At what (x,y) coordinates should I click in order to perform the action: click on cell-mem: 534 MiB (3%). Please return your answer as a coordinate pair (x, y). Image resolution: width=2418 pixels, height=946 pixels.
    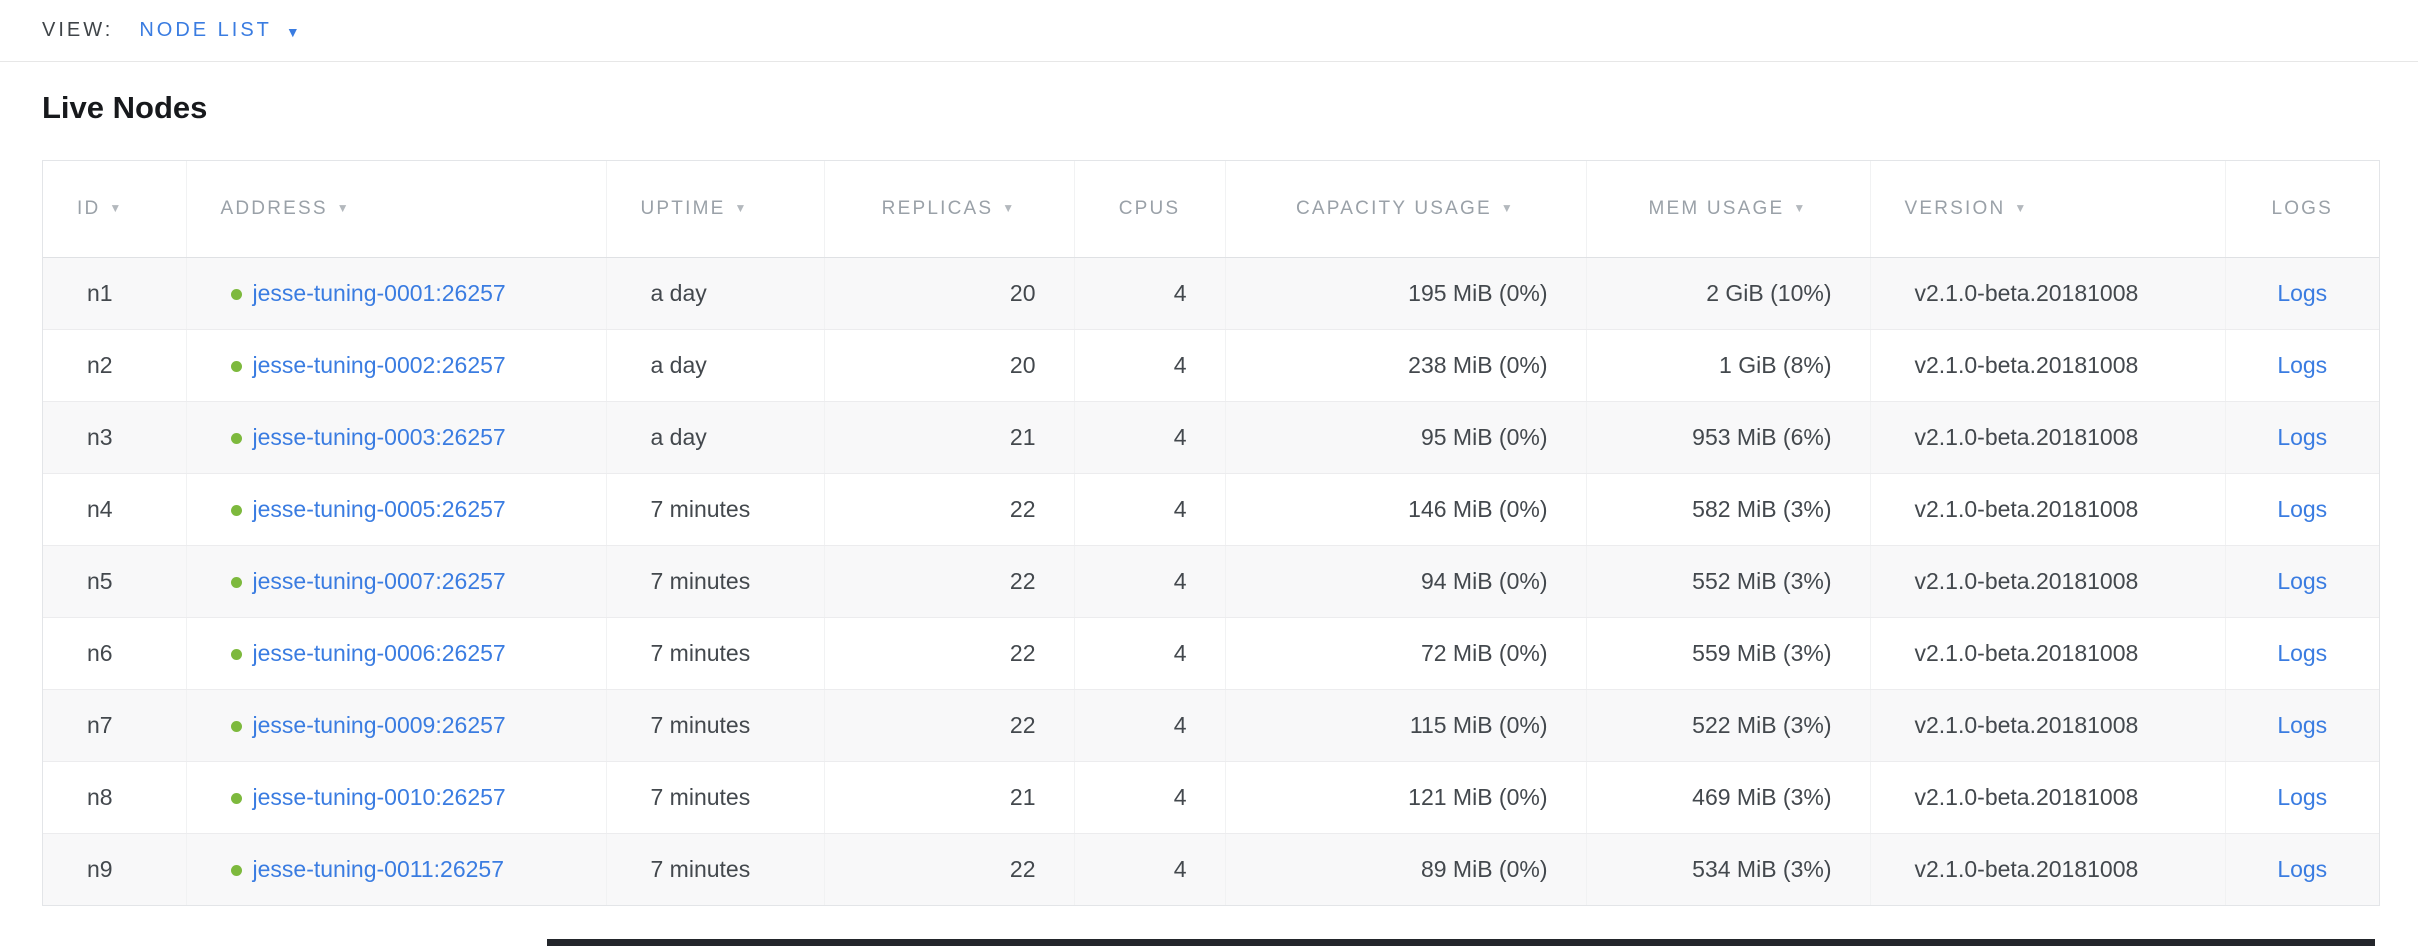
    Looking at the image, I should click on (1728, 869).